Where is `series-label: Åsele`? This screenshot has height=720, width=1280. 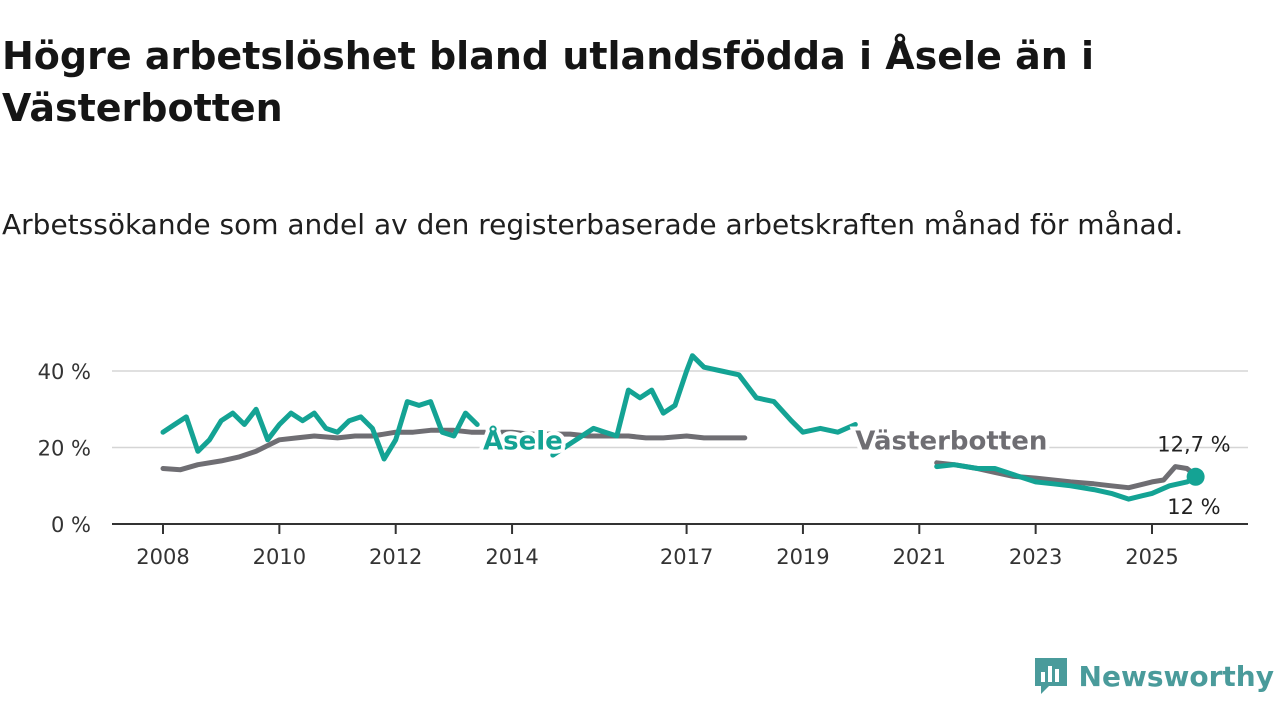 series-label: Åsele is located at coordinates (523, 440).